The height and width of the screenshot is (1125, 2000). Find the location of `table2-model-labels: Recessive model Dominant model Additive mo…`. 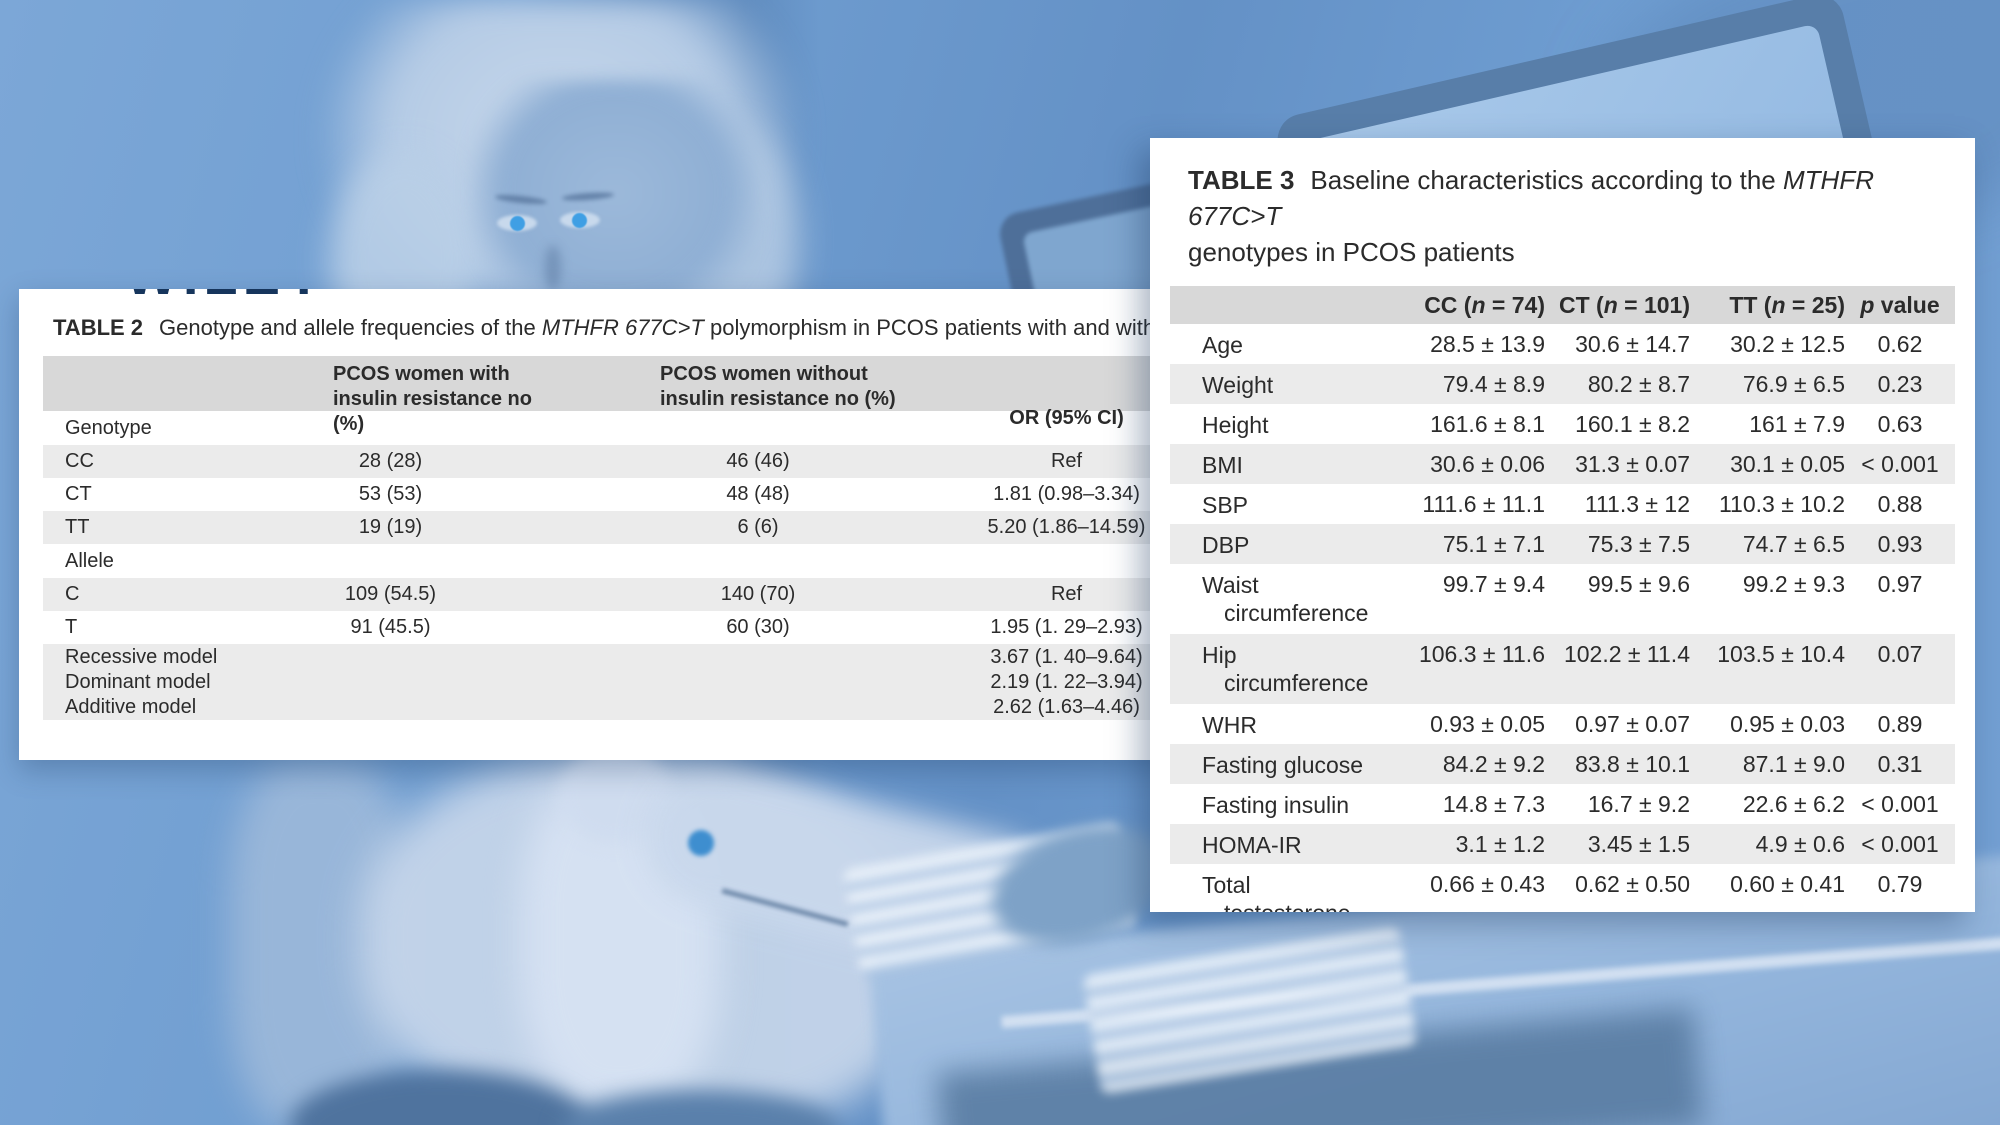

table2-model-labels: Recessive model Dominant model Additive mo… is located at coordinates (510, 682).